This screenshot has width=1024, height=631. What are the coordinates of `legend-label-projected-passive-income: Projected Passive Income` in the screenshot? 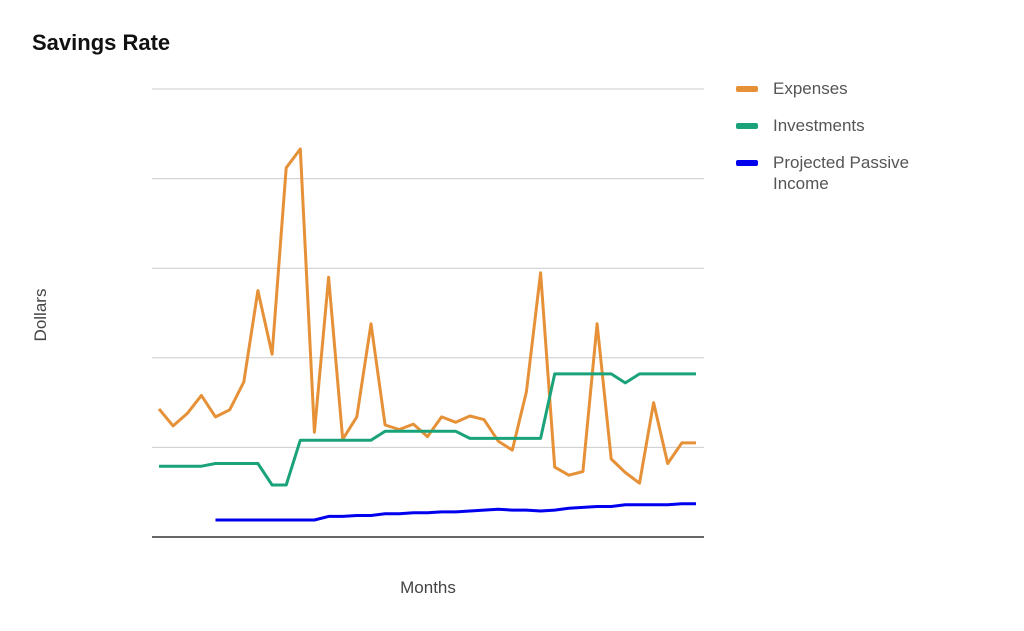 It's located at (841, 173).